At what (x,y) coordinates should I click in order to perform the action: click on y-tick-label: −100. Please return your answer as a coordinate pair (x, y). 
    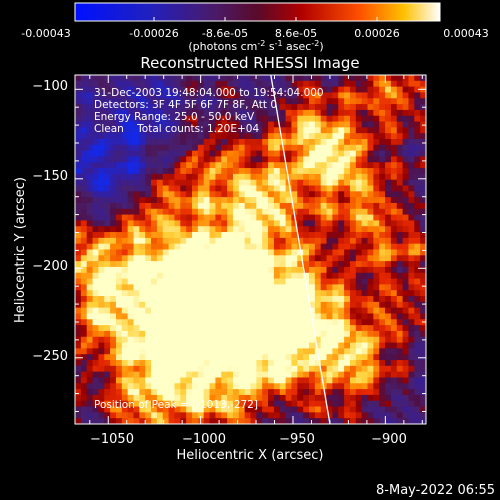
    Looking at the image, I should click on (50, 86).